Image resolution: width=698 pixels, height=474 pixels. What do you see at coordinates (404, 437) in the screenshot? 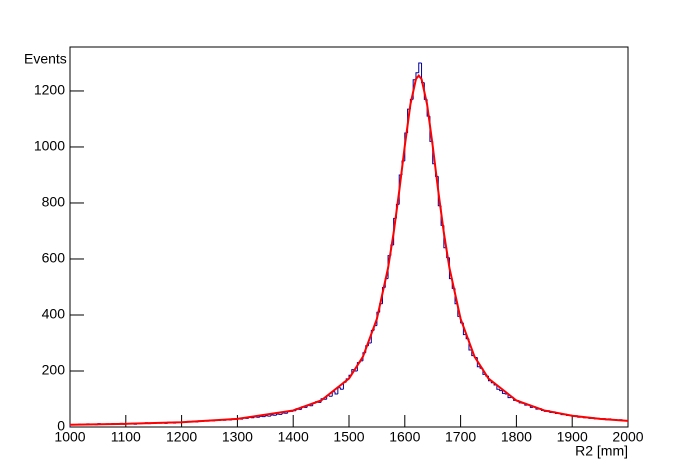
I see `x-tick-label: 1600` at bounding box center [404, 437].